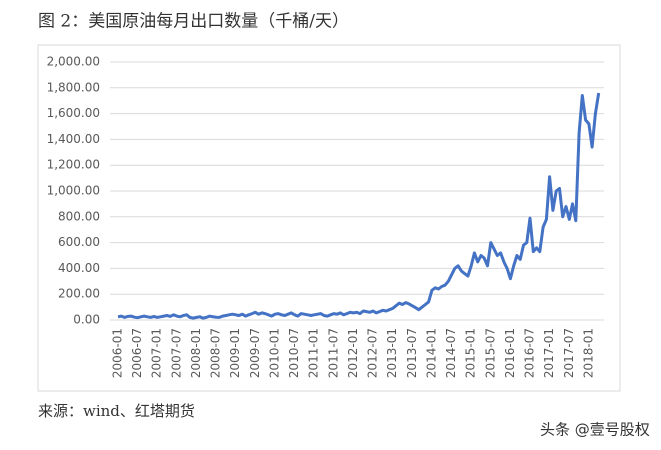 This screenshot has width=661, height=450. I want to click on x-tick-label: 2017-01, so click(549, 353).